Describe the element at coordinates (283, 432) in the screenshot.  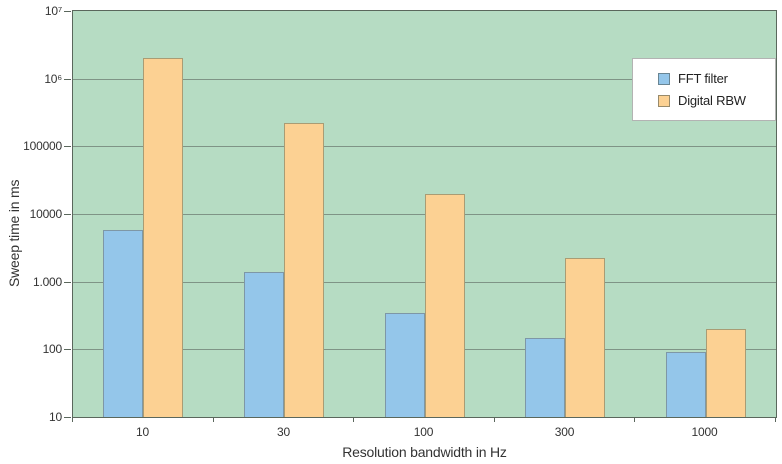
I see `x-category-label: 30` at that location.